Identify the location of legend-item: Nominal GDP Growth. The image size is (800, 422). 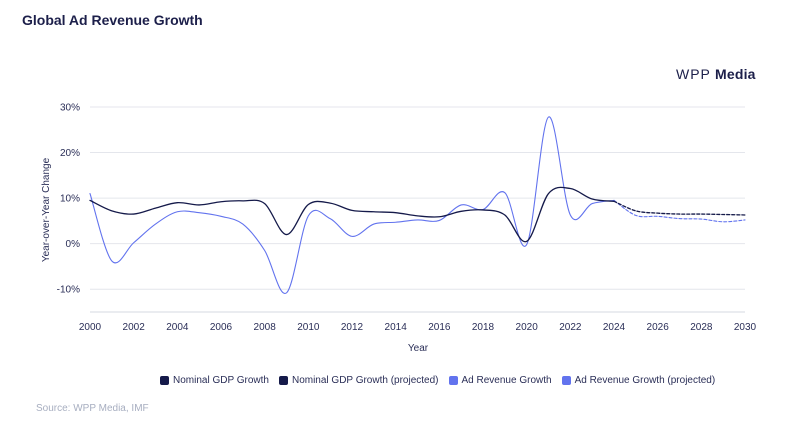
(214, 380).